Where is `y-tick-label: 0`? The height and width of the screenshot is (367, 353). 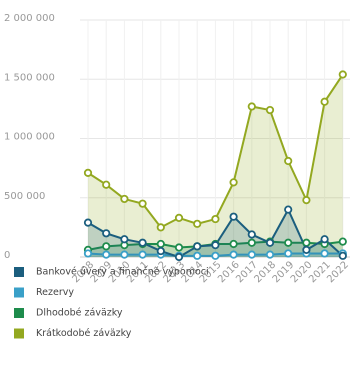 y-tick-label: 0 is located at coordinates (7, 255).